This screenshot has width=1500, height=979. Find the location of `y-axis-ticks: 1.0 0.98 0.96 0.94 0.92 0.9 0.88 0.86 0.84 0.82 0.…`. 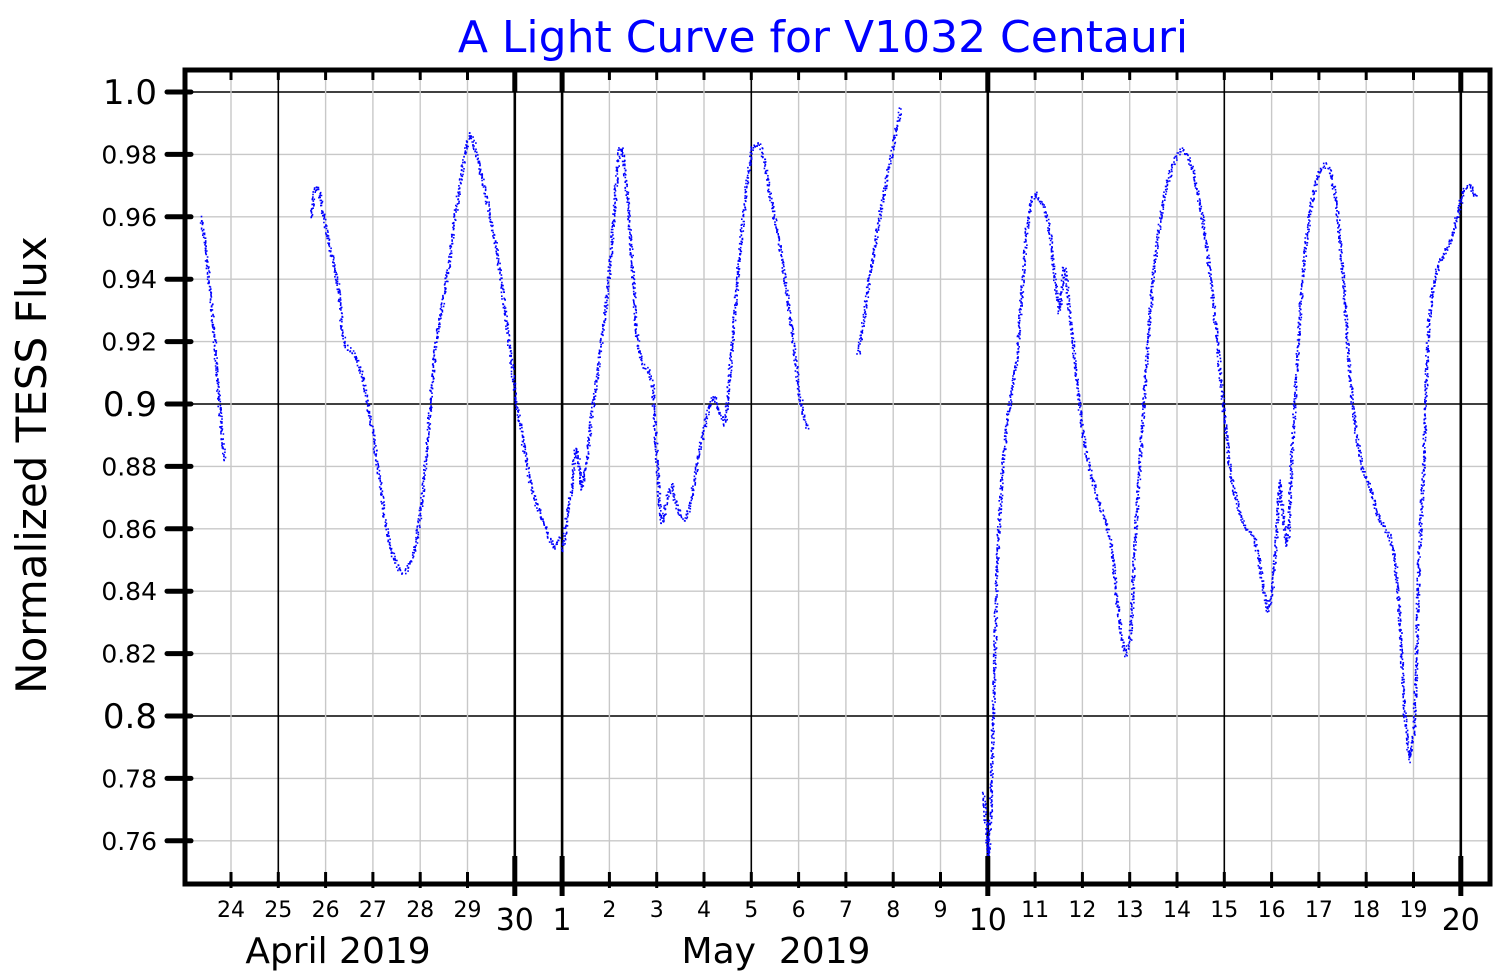

y-axis-ticks: 1.0 0.98 0.96 0.94 0.92 0.9 0.88 0.86 0.84 0.82 0.… is located at coordinates (147, 464).